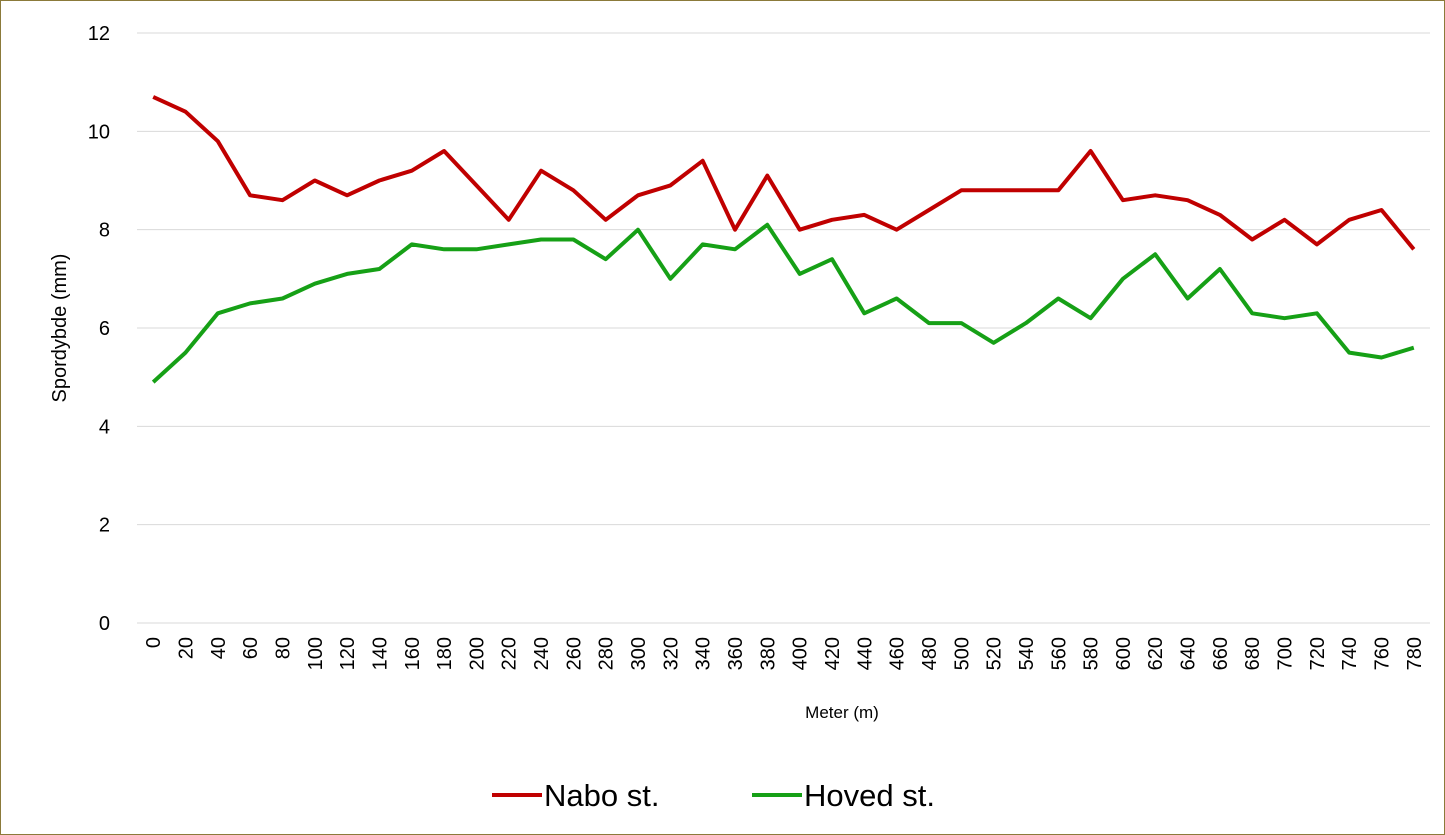 This screenshot has width=1445, height=835. I want to click on x-tick-label: 440, so click(865, 653).